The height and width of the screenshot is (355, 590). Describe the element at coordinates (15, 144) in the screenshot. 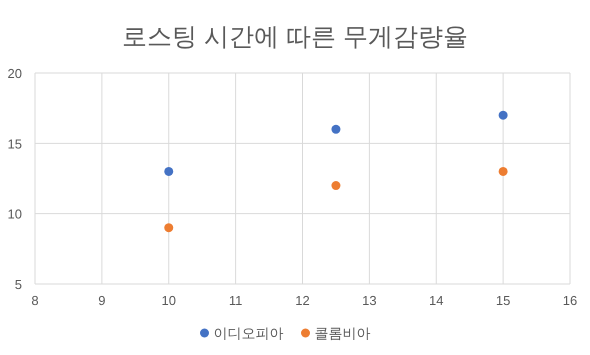

I see `y-tick-label: 15` at that location.